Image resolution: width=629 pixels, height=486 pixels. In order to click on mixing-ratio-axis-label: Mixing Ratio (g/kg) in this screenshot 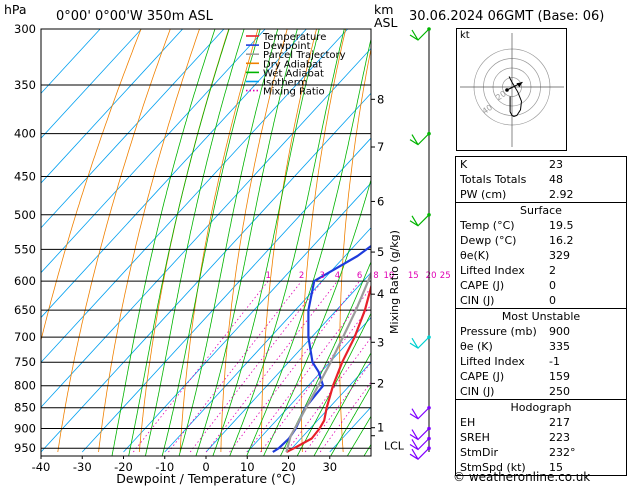, I will do `click(394, 282)`.